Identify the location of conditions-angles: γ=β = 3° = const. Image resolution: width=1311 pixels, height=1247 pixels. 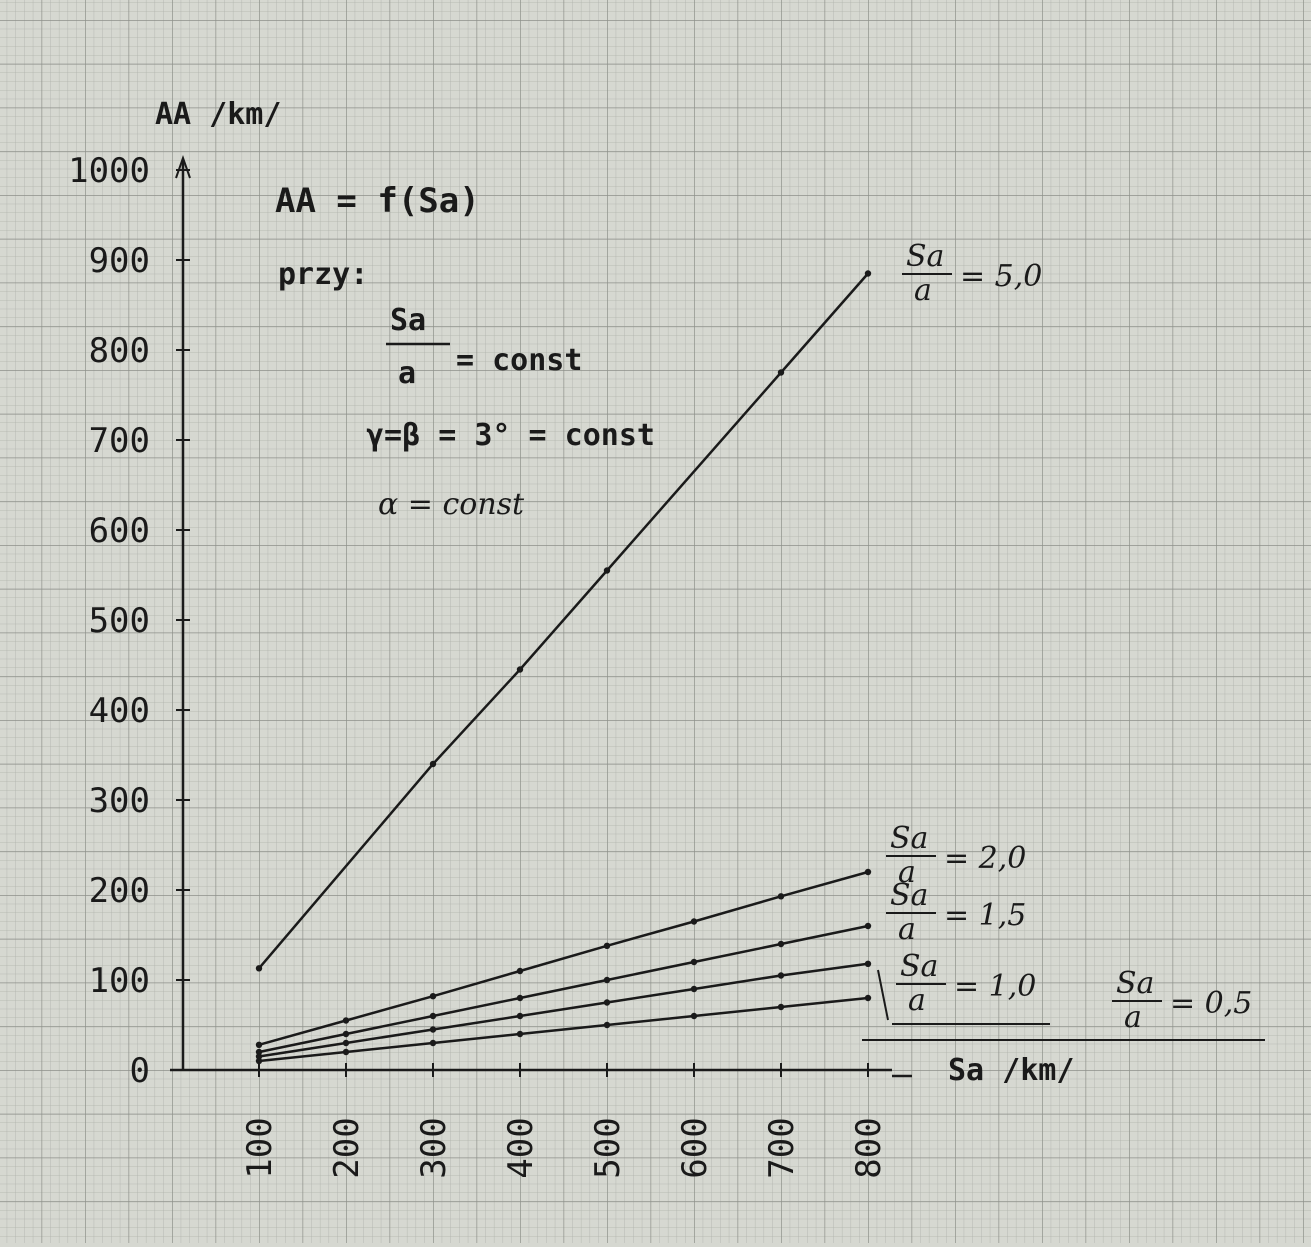
(510, 435).